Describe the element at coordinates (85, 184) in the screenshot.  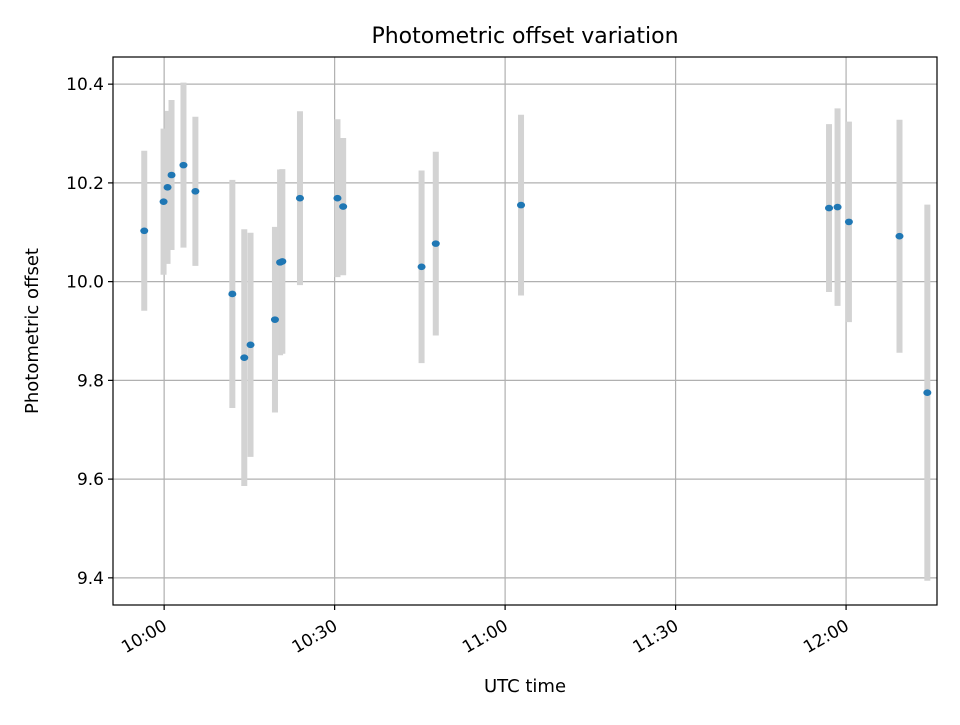
I see `y-tick-label: 10.2` at that location.